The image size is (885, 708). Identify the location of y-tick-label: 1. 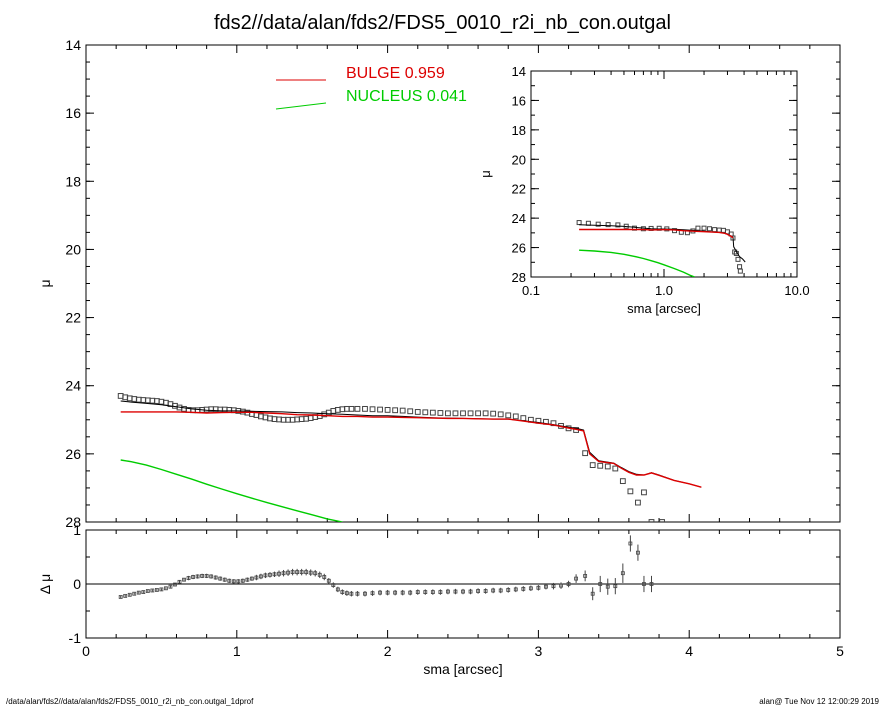
(77, 530).